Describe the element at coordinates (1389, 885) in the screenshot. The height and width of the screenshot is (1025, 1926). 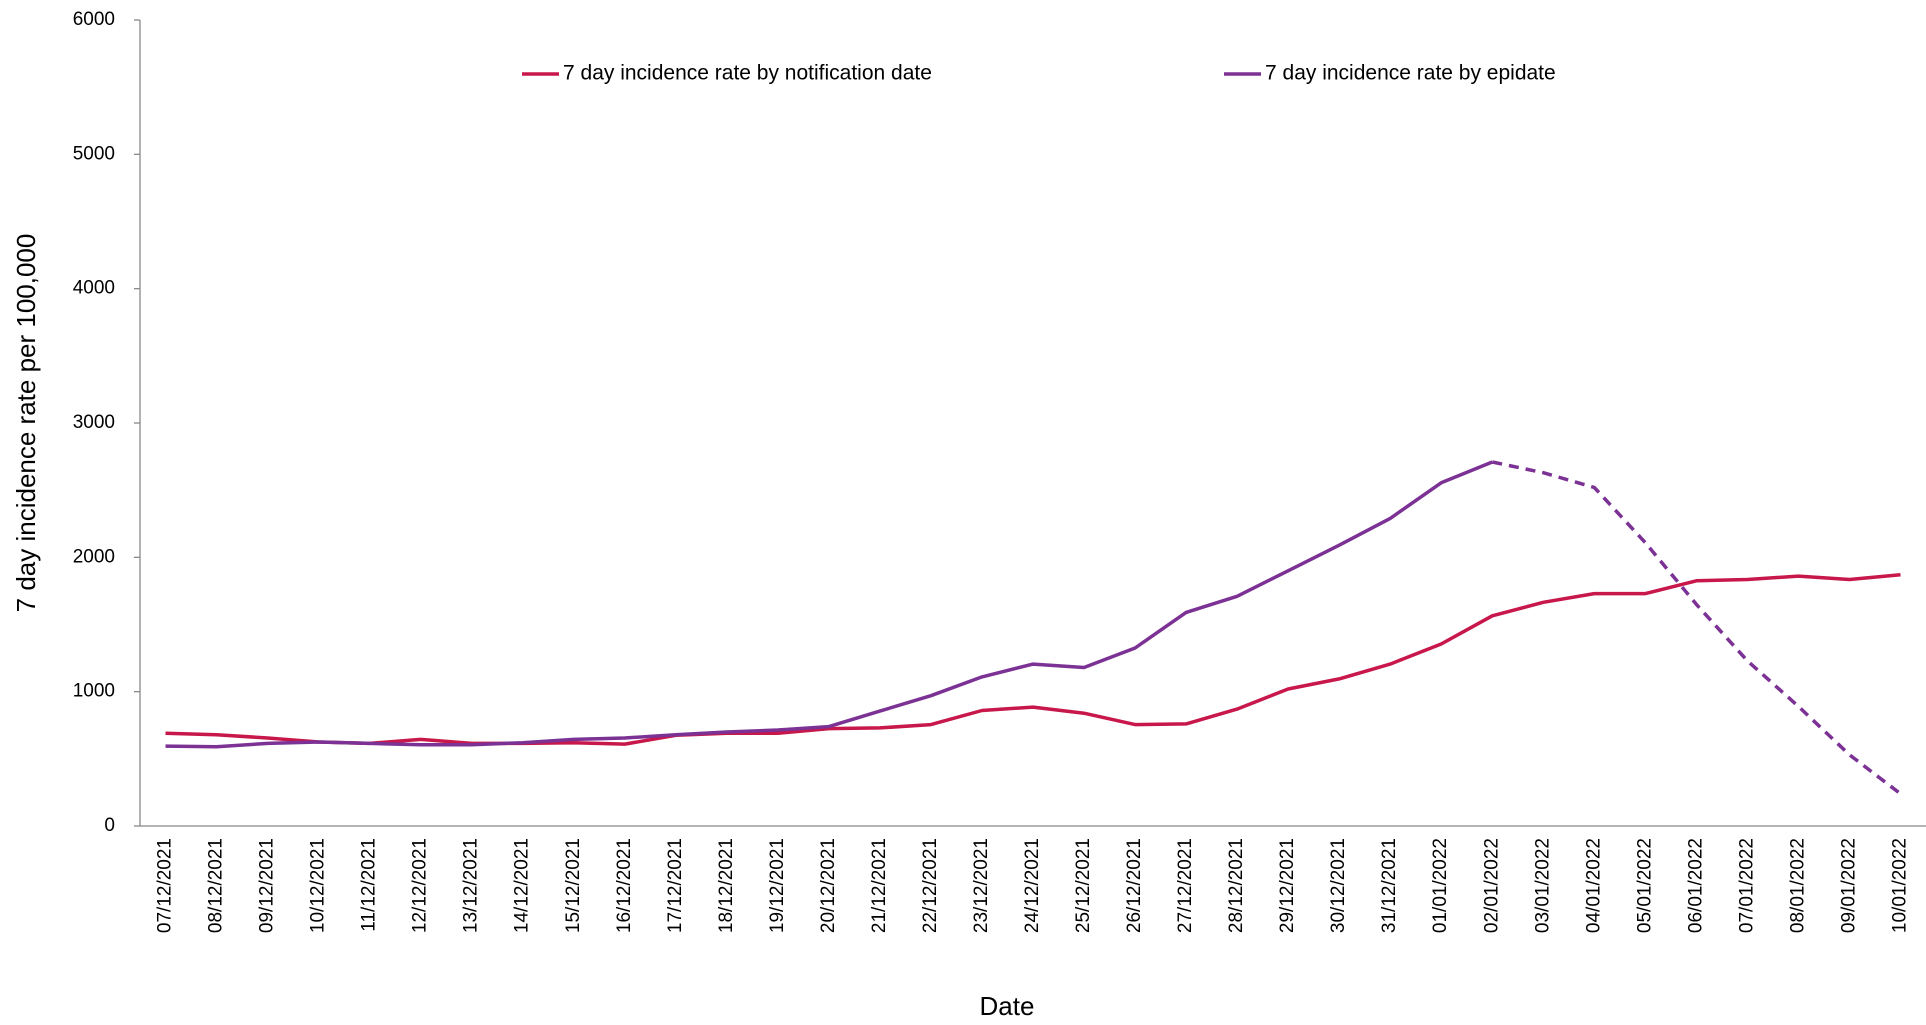
I see `x-tick-label: 31/12/2021` at that location.